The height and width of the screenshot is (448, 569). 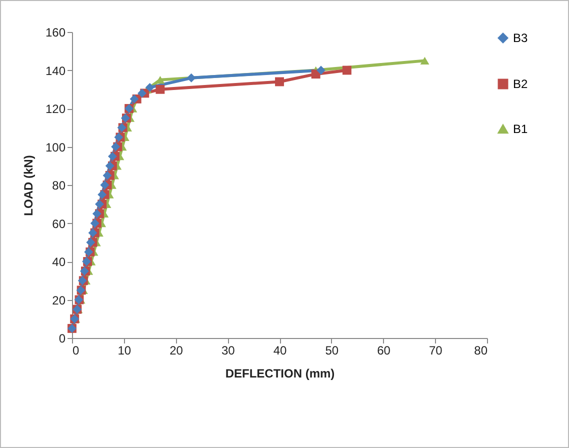 I want to click on y-tick-label: 40, so click(x=59, y=262).